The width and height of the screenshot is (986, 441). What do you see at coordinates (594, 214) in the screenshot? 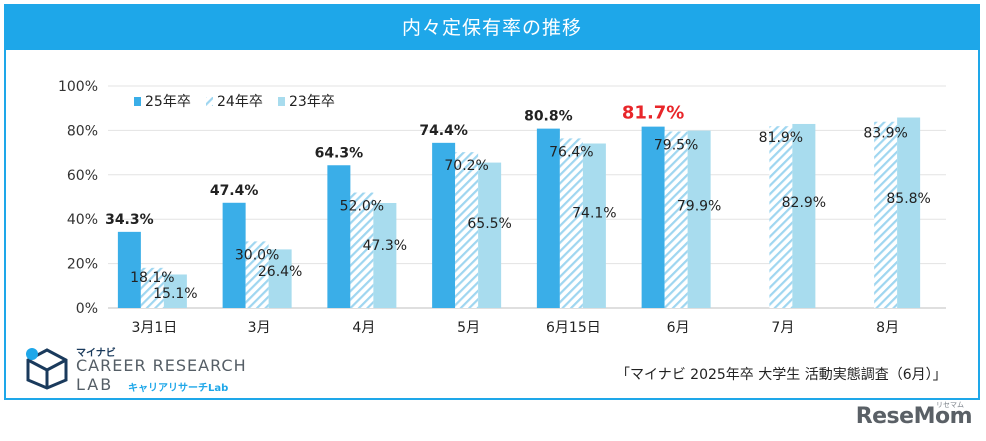
I see `data-label-23: 74.1%` at bounding box center [594, 214].